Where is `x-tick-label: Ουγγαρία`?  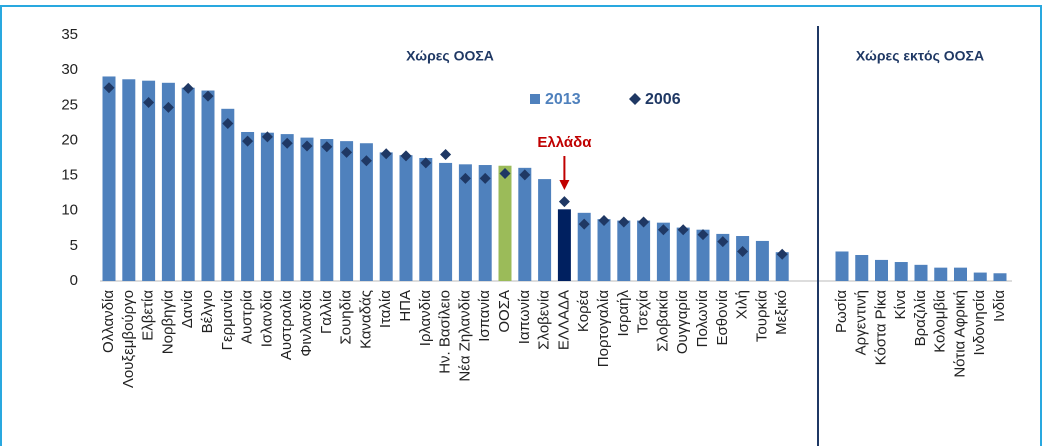 x-tick-label: Ουγγαρία is located at coordinates (682, 322).